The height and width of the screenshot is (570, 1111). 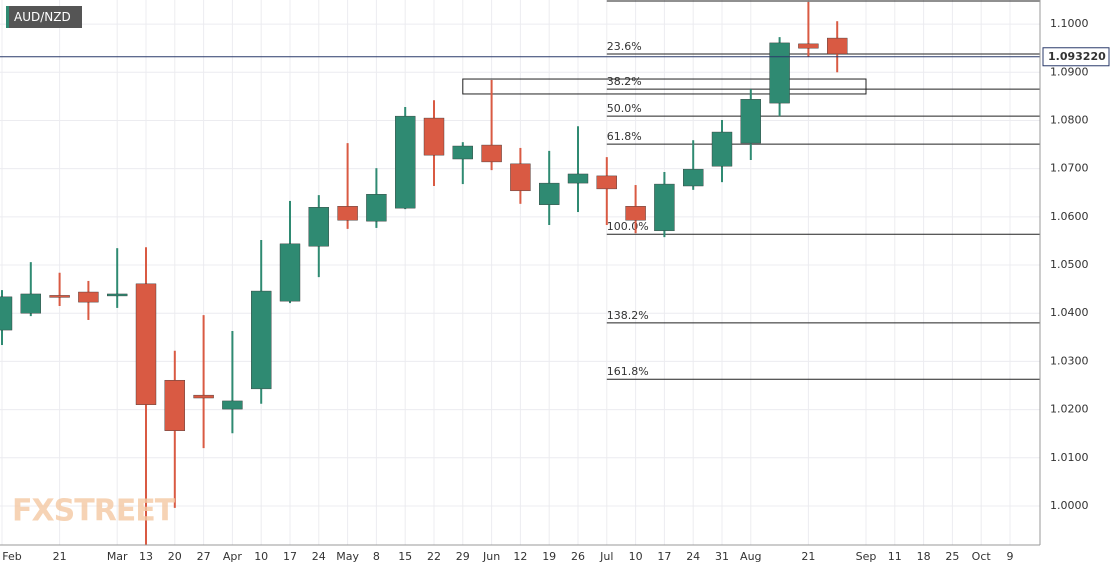 I want to click on symbol-badge, so click(x=44, y=17).